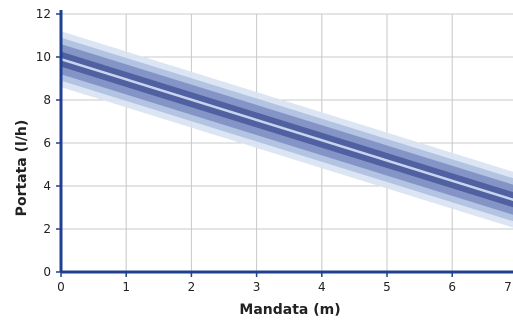 The width and height of the screenshot is (513, 320). What do you see at coordinates (192, 287) in the screenshot?
I see `x-tick-label: 2` at bounding box center [192, 287].